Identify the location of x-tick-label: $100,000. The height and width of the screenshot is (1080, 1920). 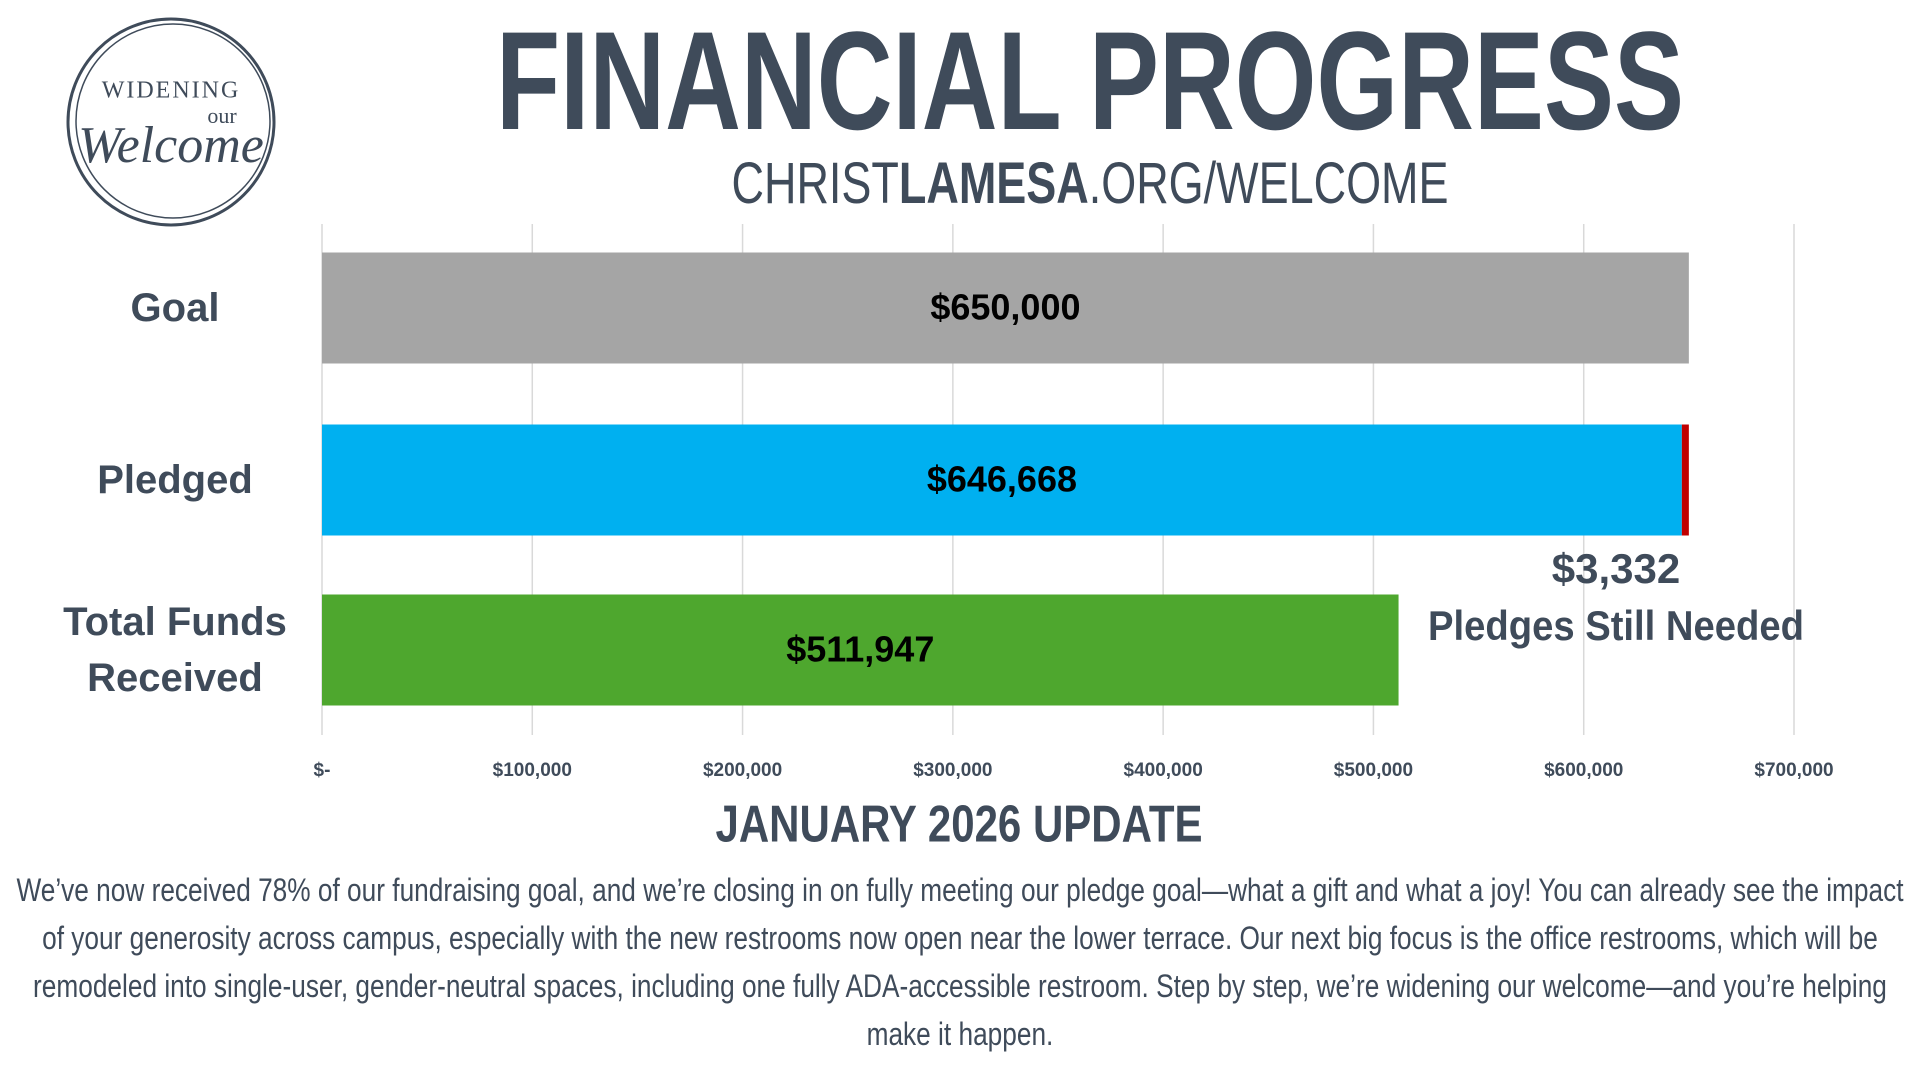
(532, 770).